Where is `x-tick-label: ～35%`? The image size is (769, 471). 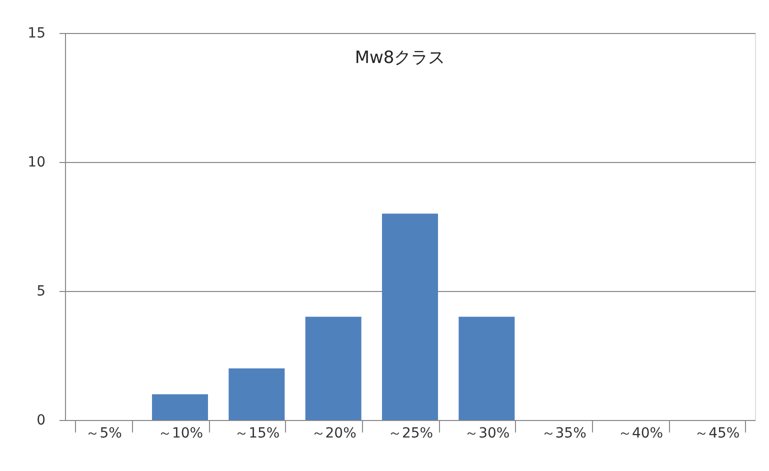 x-tick-label: ～35% is located at coordinates (563, 434).